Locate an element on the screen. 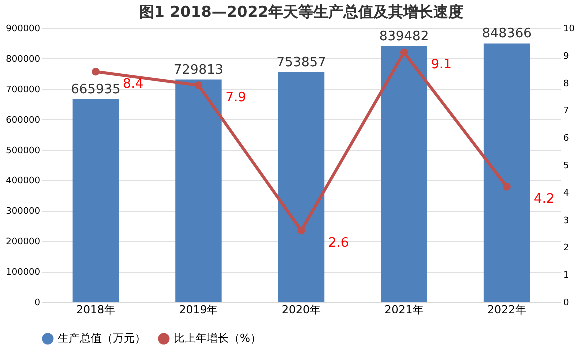 The width and height of the screenshot is (580, 352). y-tick-label: 700000 is located at coordinates (23, 90).